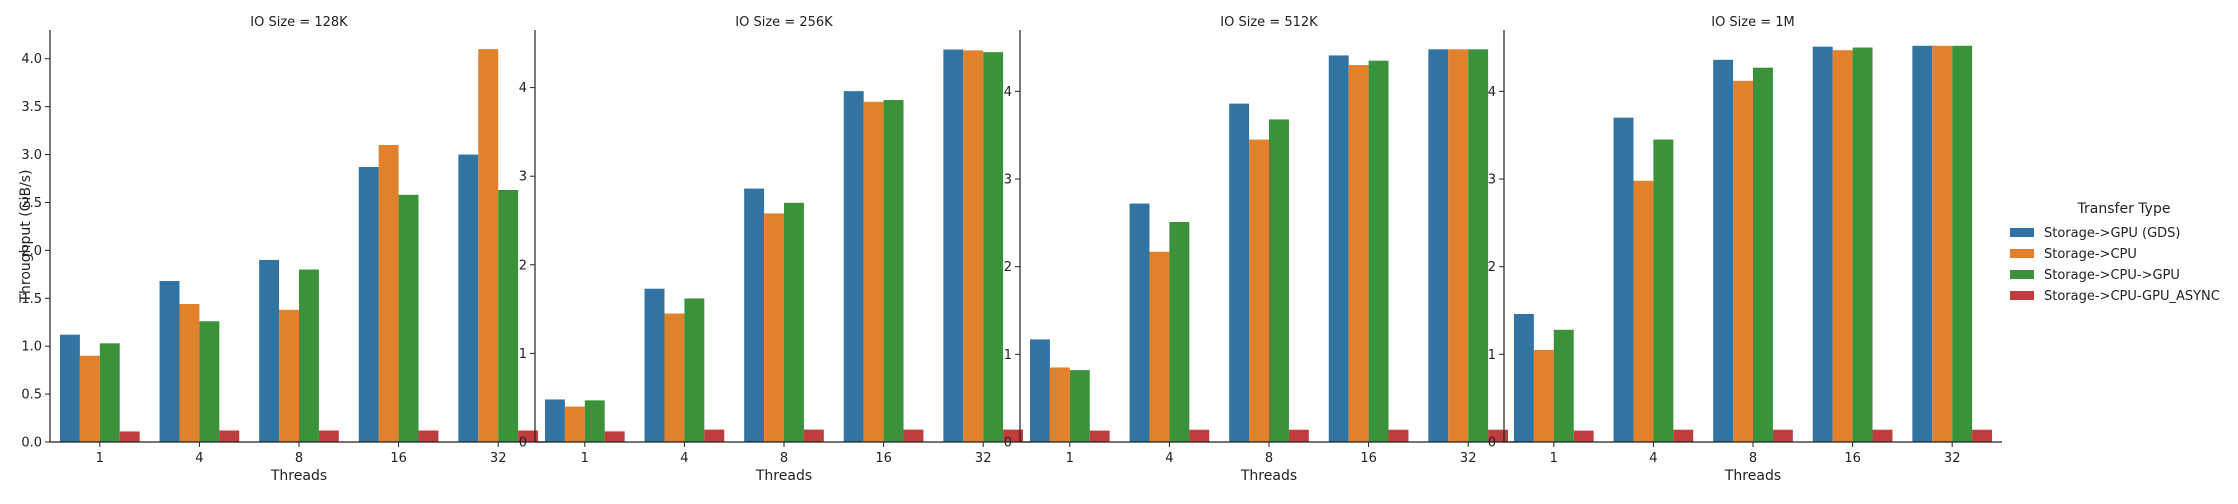 This screenshot has height=504, width=2238. I want to click on x-tick-label-p3-0: 1, so click(1070, 458).